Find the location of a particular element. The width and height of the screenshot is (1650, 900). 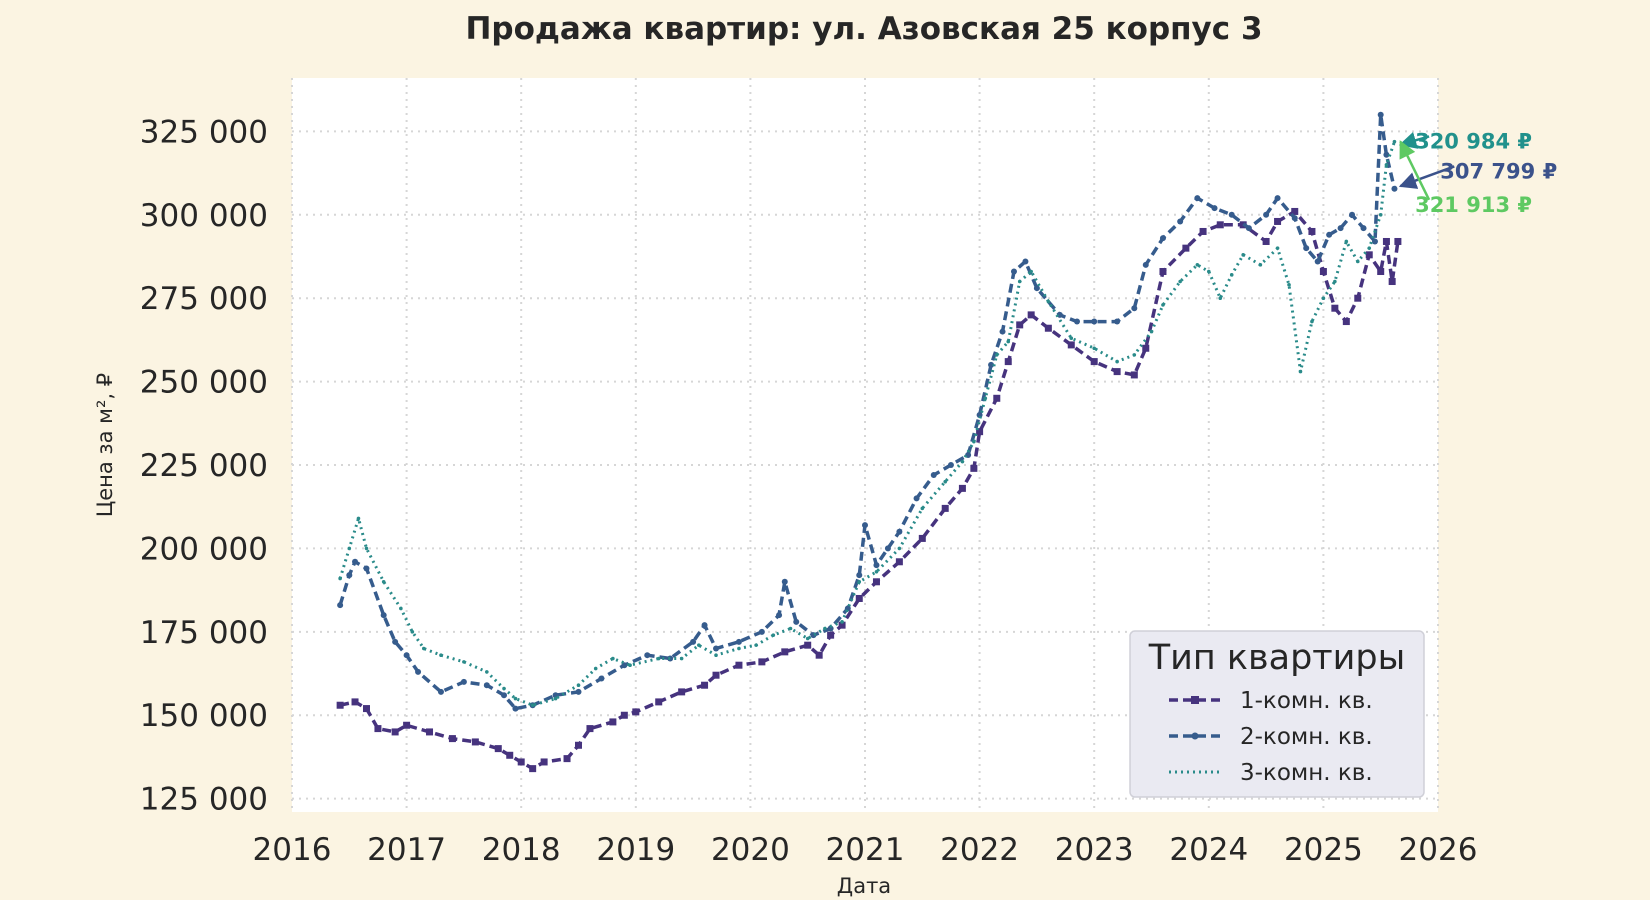

x-tick-label: 2016 is located at coordinates (292, 850).